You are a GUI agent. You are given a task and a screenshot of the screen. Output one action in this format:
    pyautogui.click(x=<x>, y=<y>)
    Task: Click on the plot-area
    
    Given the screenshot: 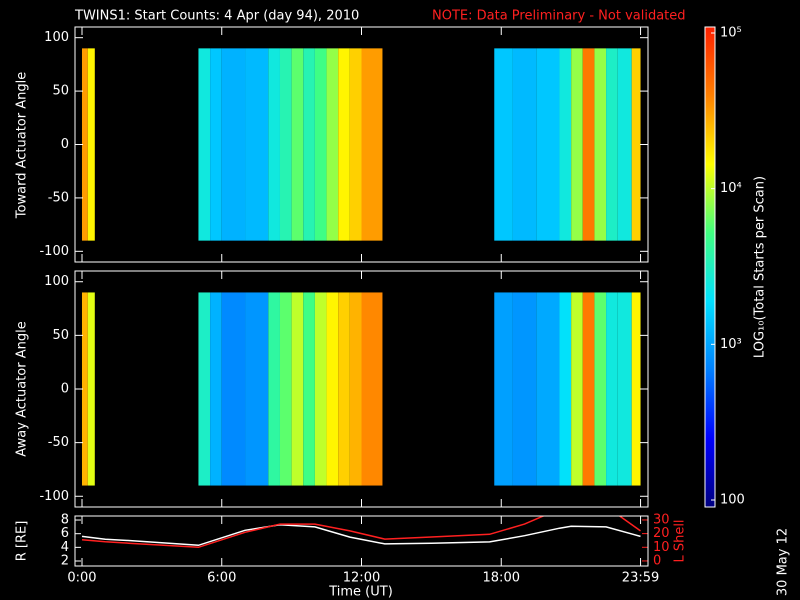 What is the action you would take?
    pyautogui.click(x=361, y=532)
    